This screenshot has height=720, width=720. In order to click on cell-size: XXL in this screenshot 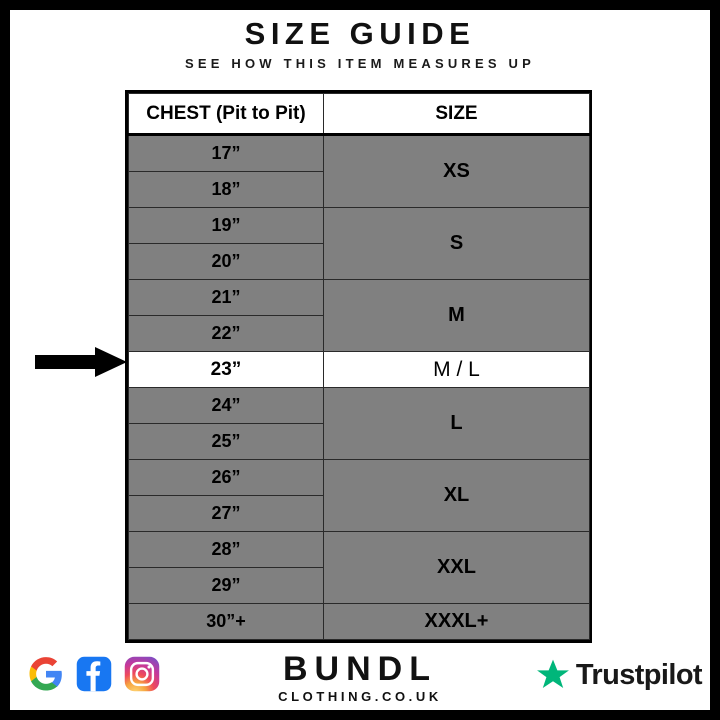, I will do `click(456, 567)`.